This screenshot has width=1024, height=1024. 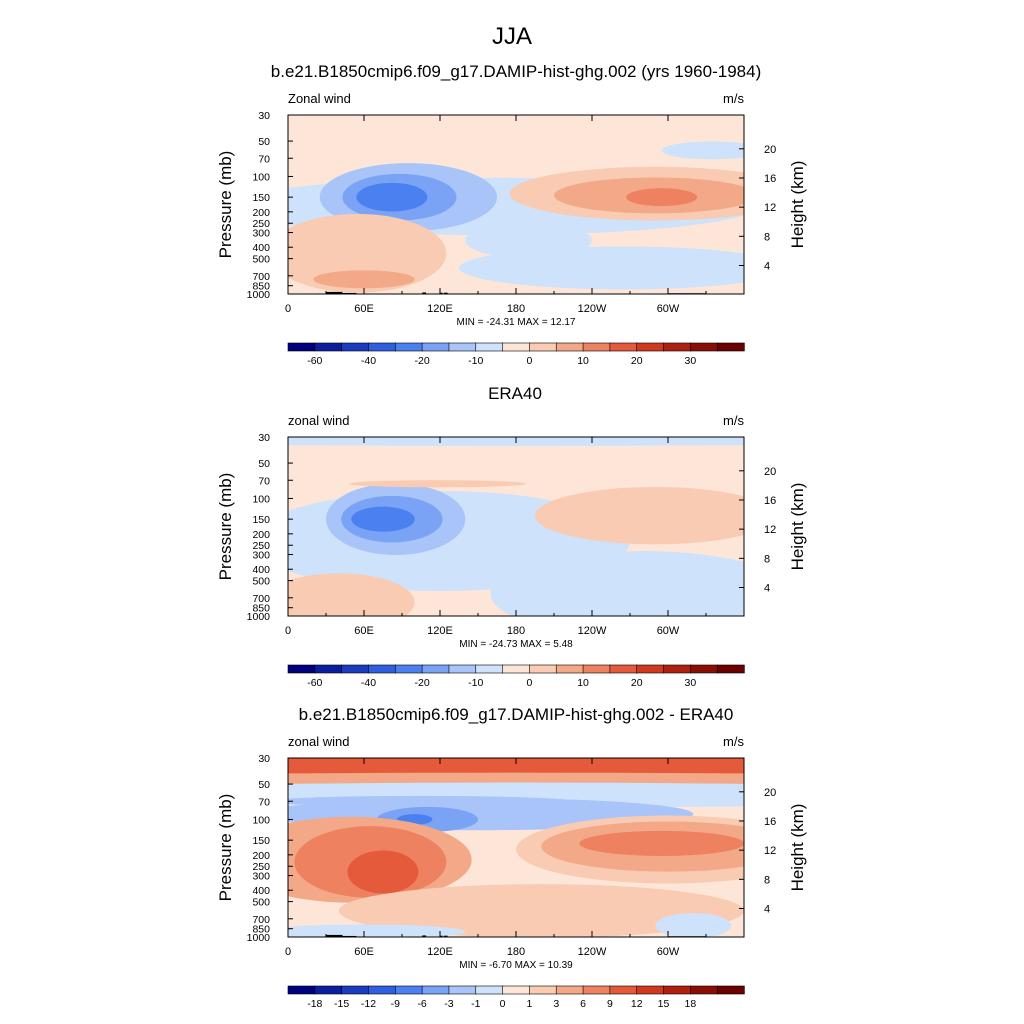 What do you see at coordinates (475, 683) in the screenshot?
I see `colorbar-label: -10` at bounding box center [475, 683].